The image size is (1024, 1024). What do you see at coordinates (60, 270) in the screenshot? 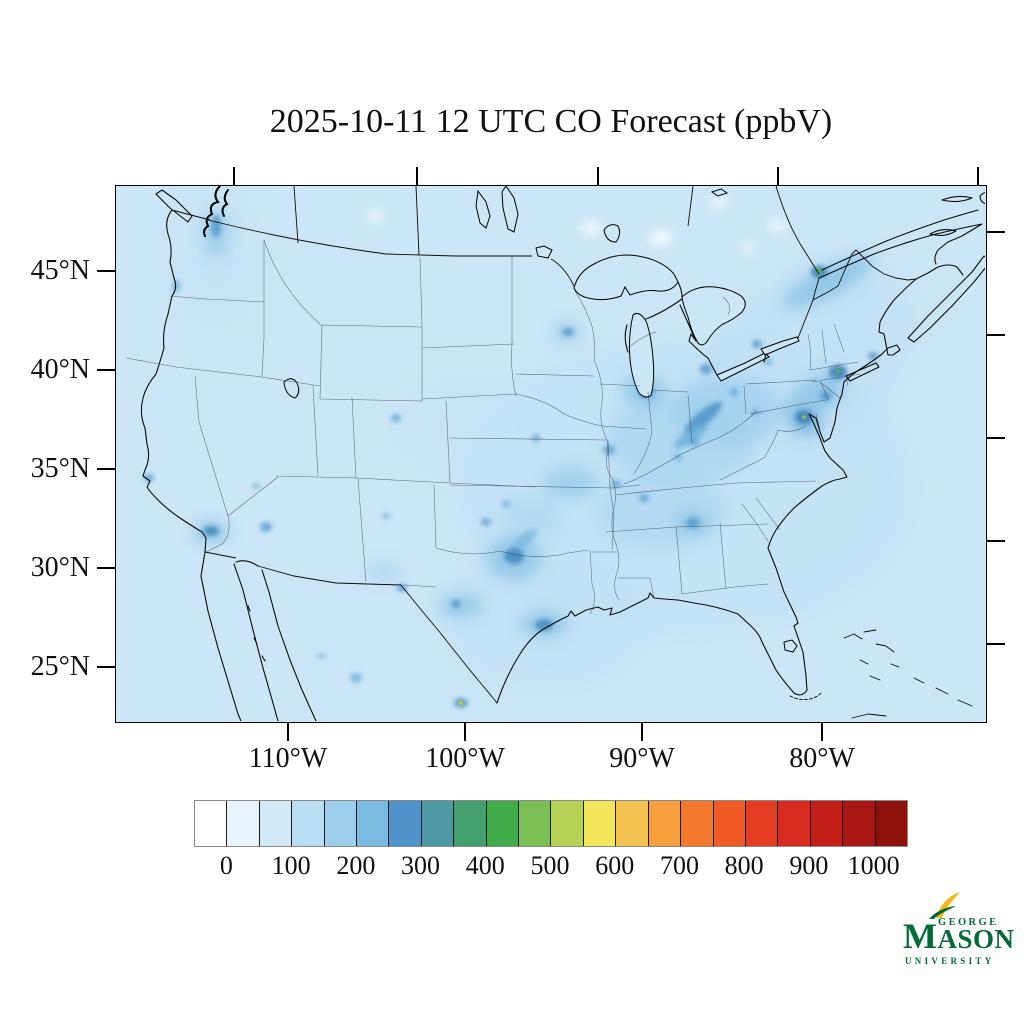
I see `latitude-label: 45°N` at bounding box center [60, 270].